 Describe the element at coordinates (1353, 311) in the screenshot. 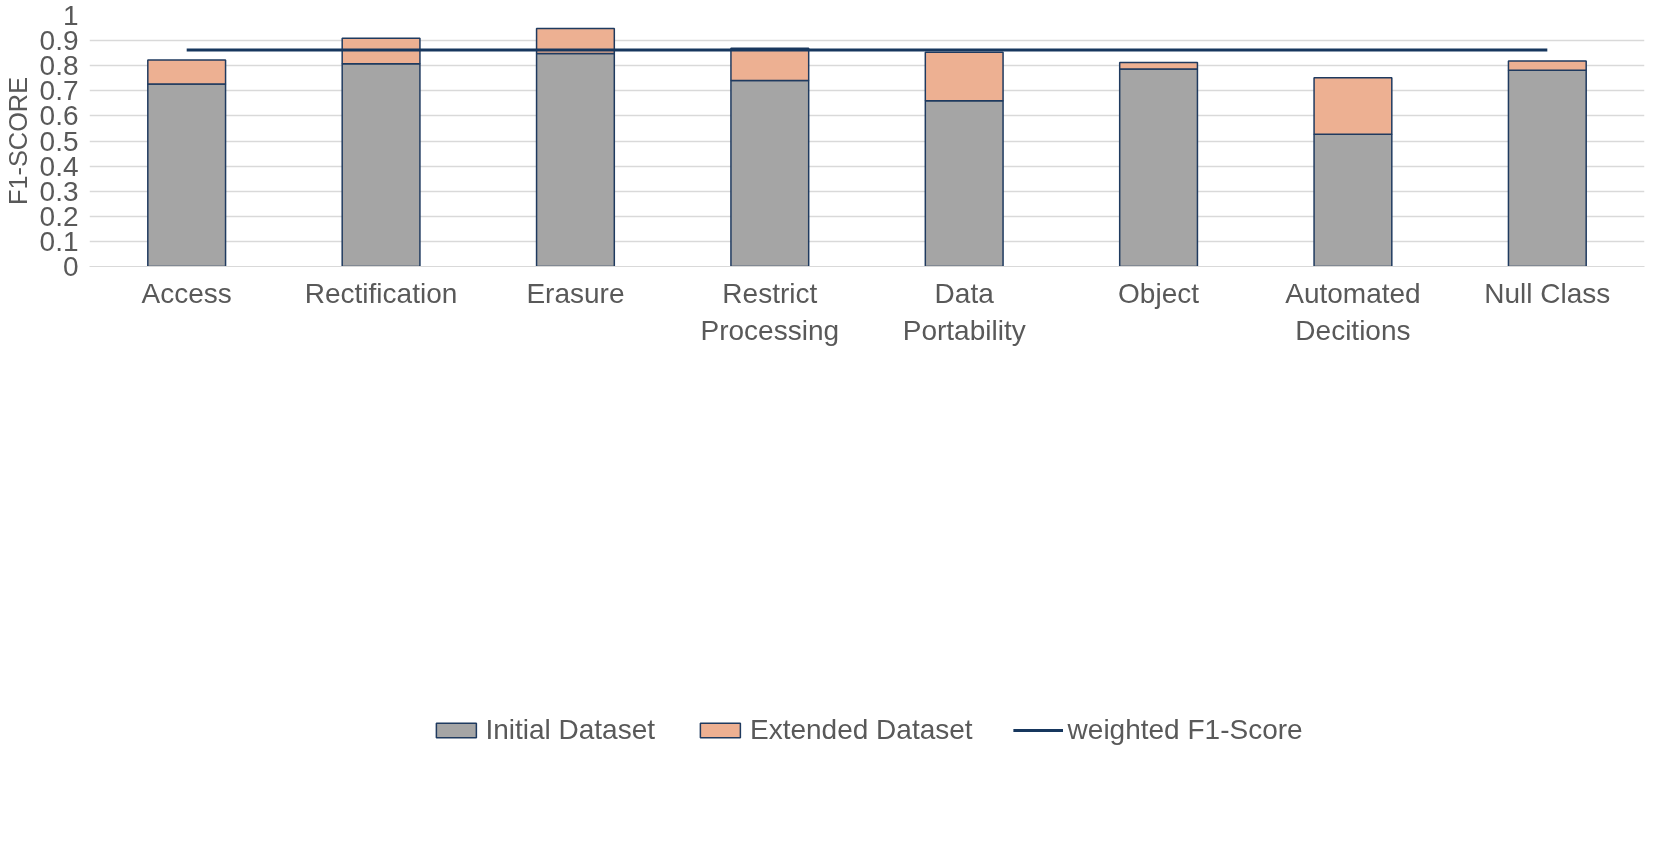

I see `x-tick-label: Automated Decitions` at that location.